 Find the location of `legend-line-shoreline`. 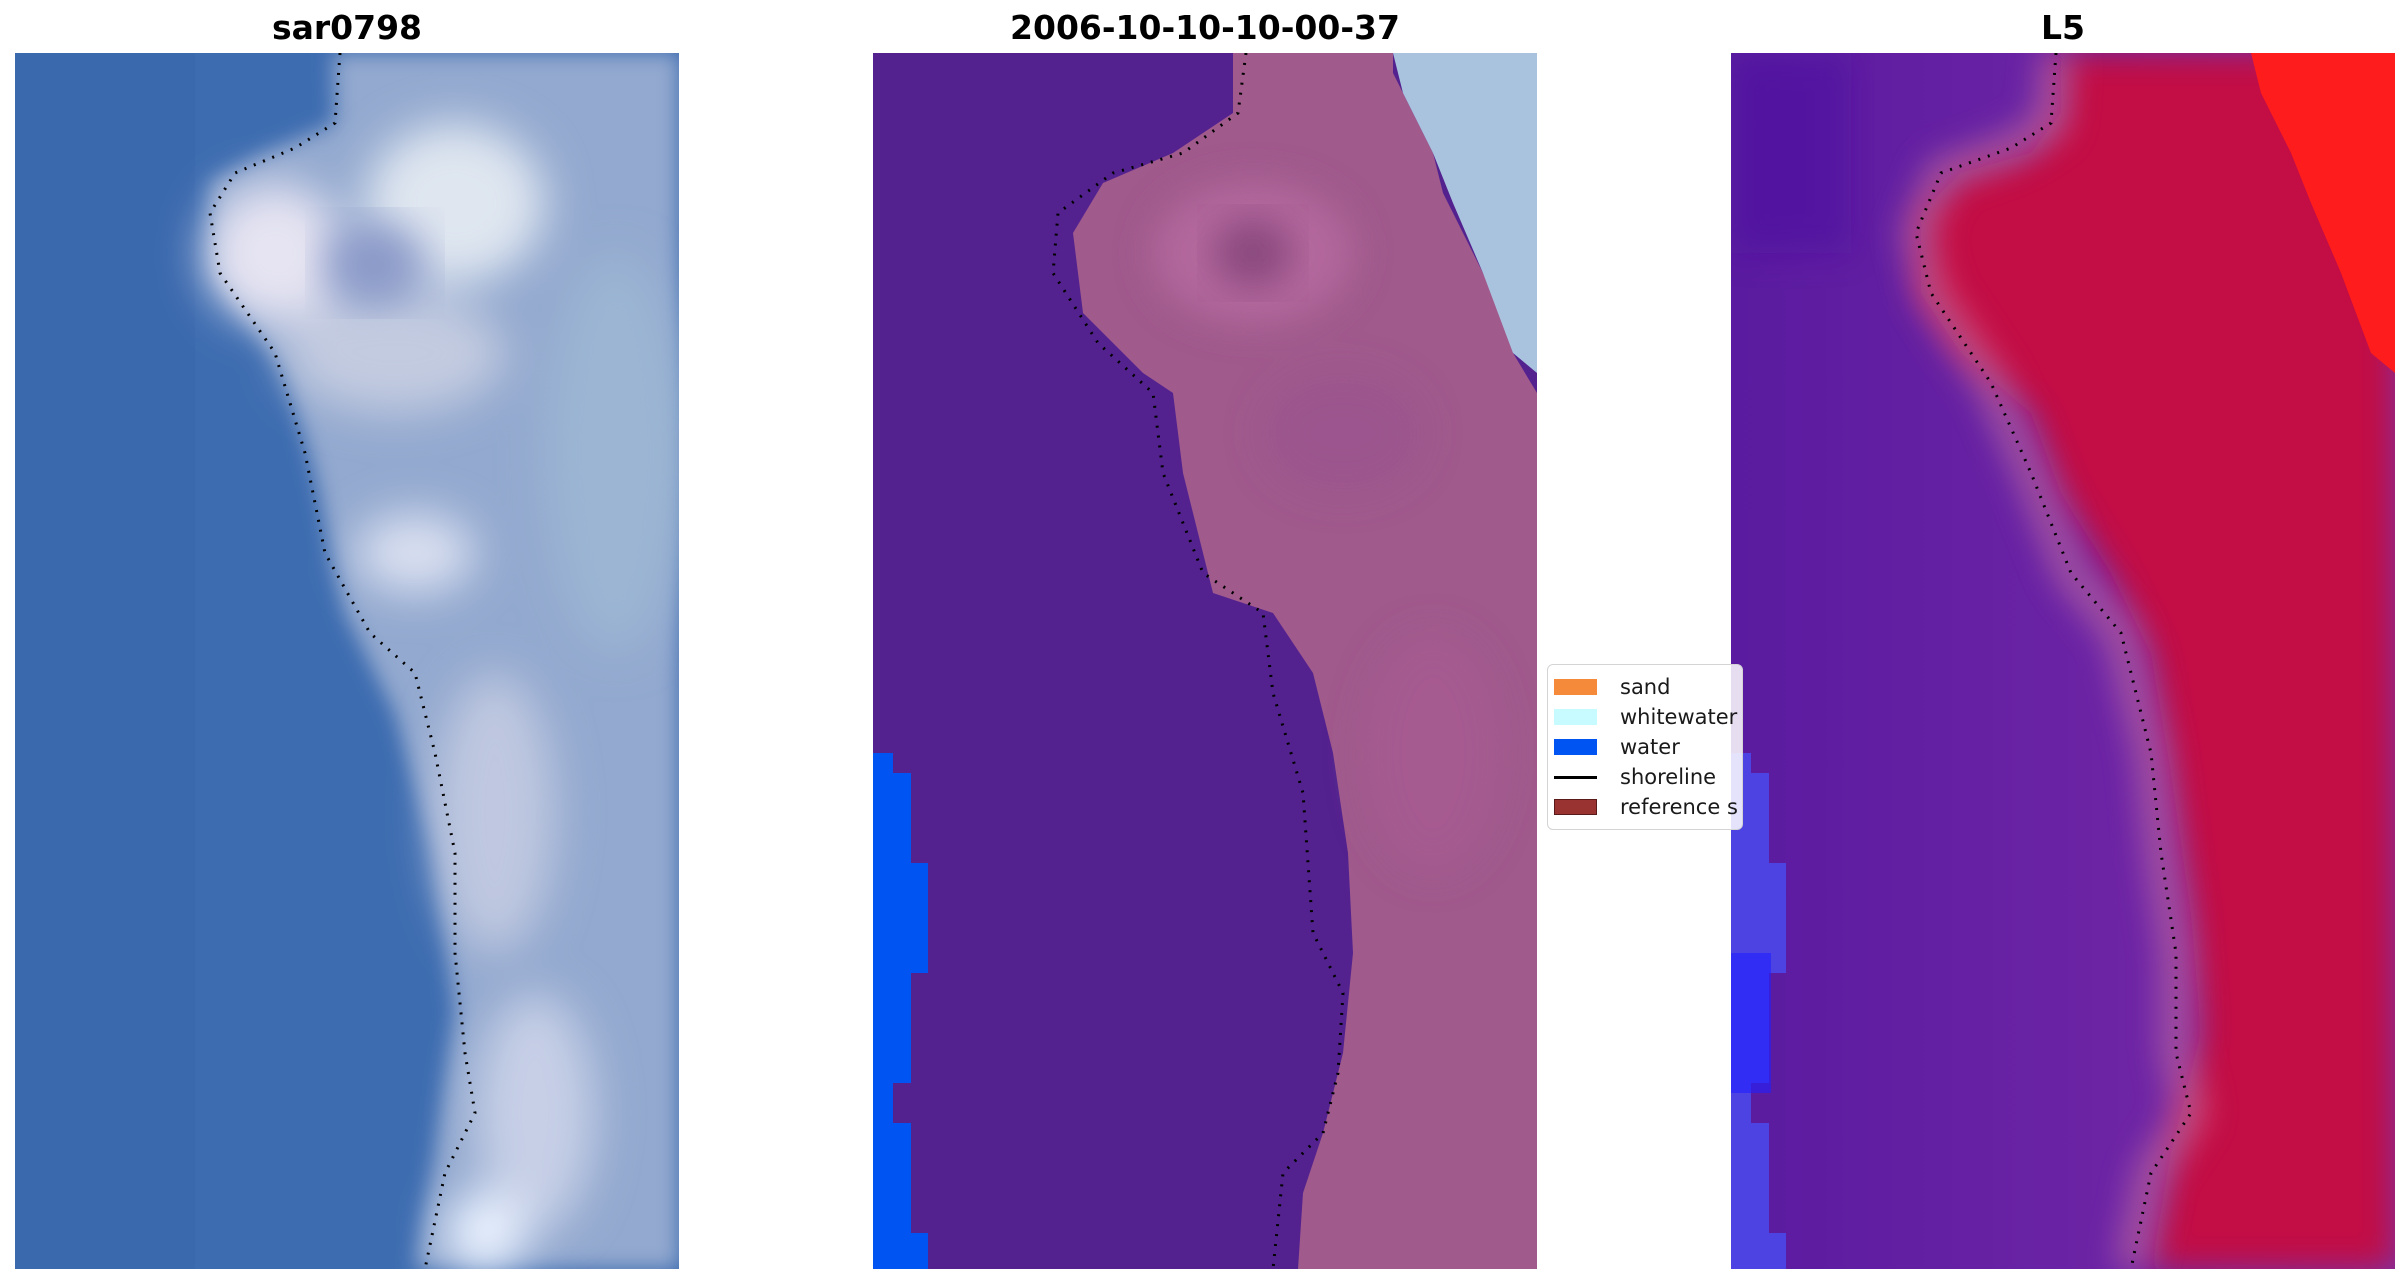

legend-line-shoreline is located at coordinates (1575, 777).